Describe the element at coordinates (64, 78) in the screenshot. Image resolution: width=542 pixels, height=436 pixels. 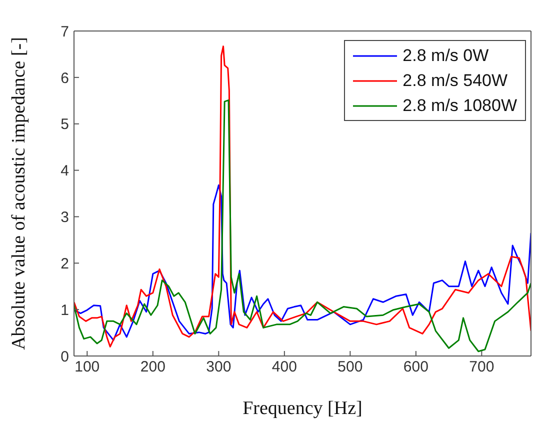
I see `y-tick-label: 6` at that location.